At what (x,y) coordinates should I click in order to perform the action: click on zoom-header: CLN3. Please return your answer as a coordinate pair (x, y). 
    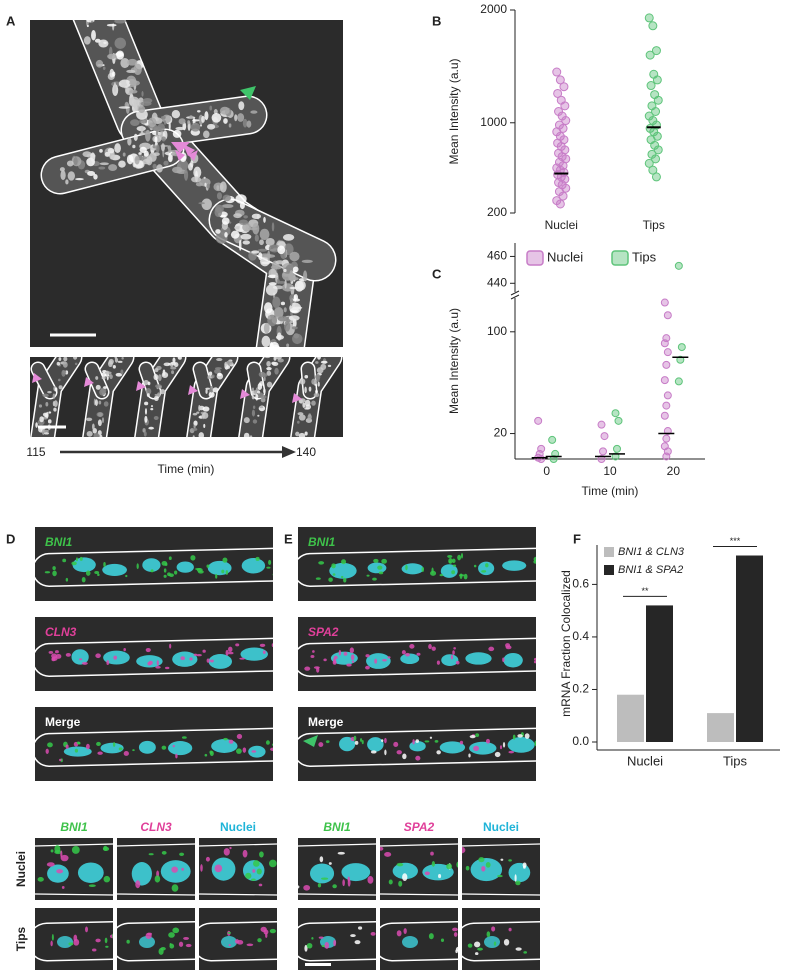
    Looking at the image, I should click on (156, 827).